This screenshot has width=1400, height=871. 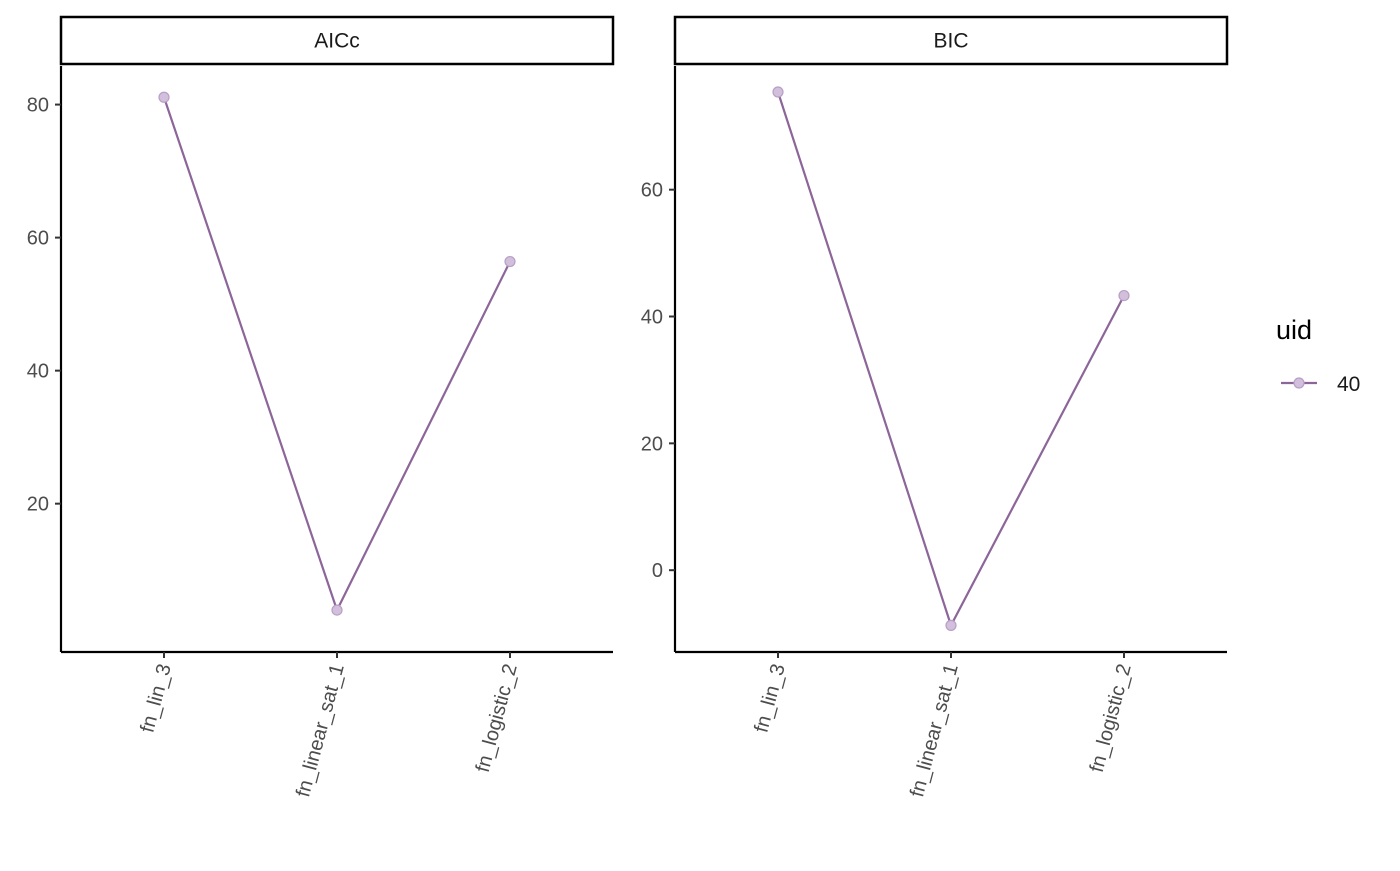 What do you see at coordinates (1348, 384) in the screenshot?
I see `legend-entry-label: 40` at bounding box center [1348, 384].